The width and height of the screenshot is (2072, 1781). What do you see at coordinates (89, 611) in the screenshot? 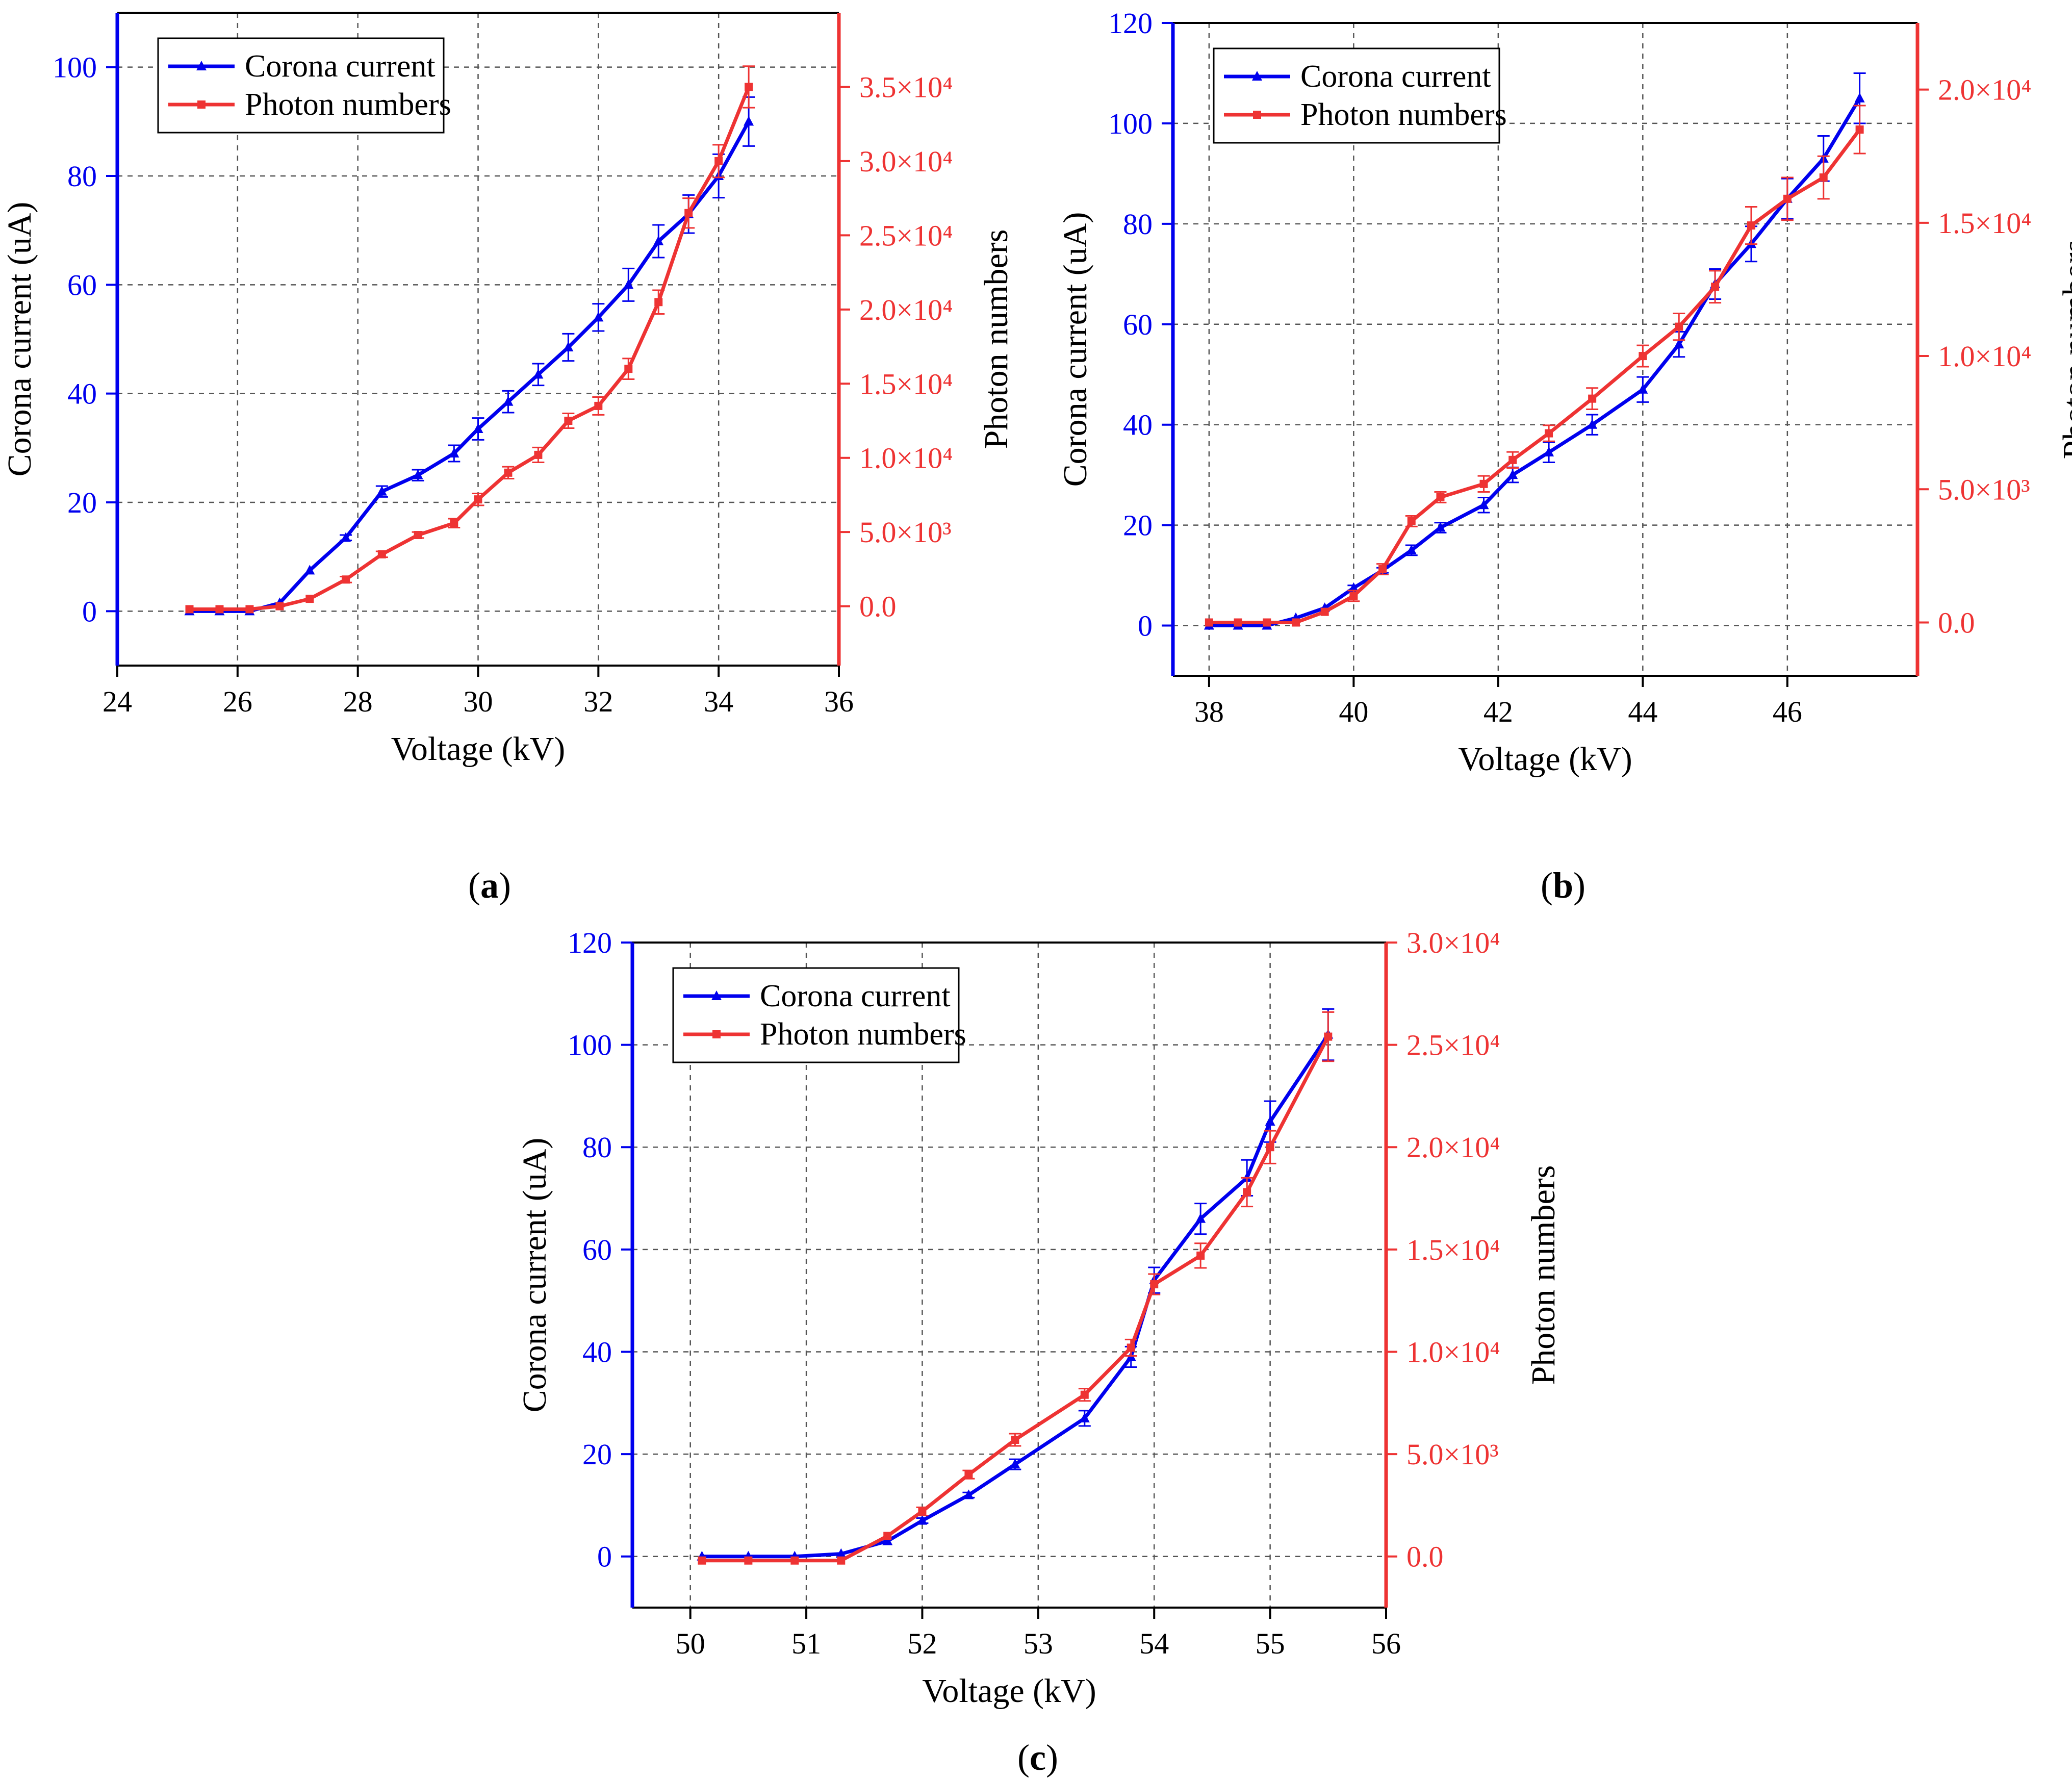
I see `y-left-tick-label: 0` at bounding box center [89, 611].